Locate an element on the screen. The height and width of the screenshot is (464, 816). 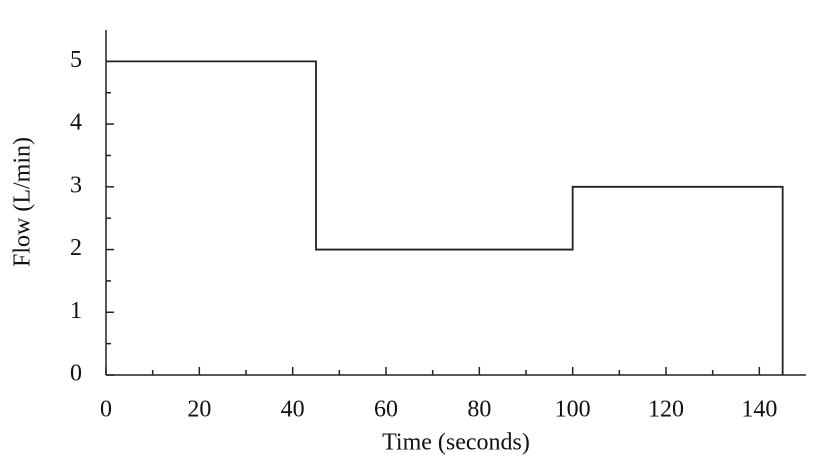
x-axis-label: Time (seconds) is located at coordinates (456, 443).